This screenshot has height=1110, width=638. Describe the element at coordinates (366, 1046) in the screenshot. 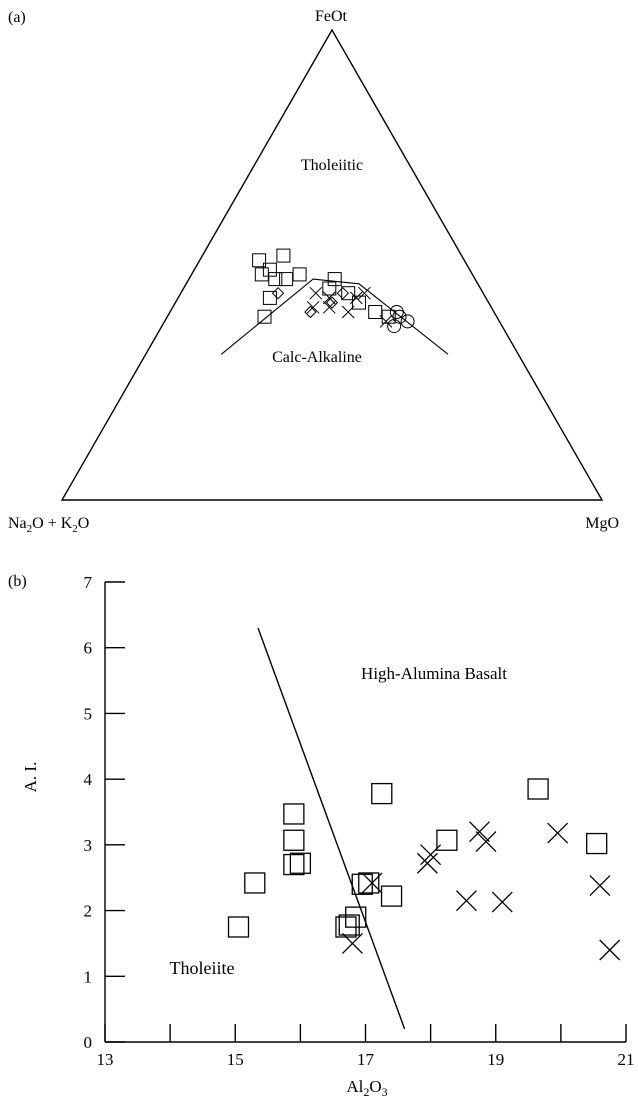

I see `x-ticks: 13 15 17 19 21` at that location.